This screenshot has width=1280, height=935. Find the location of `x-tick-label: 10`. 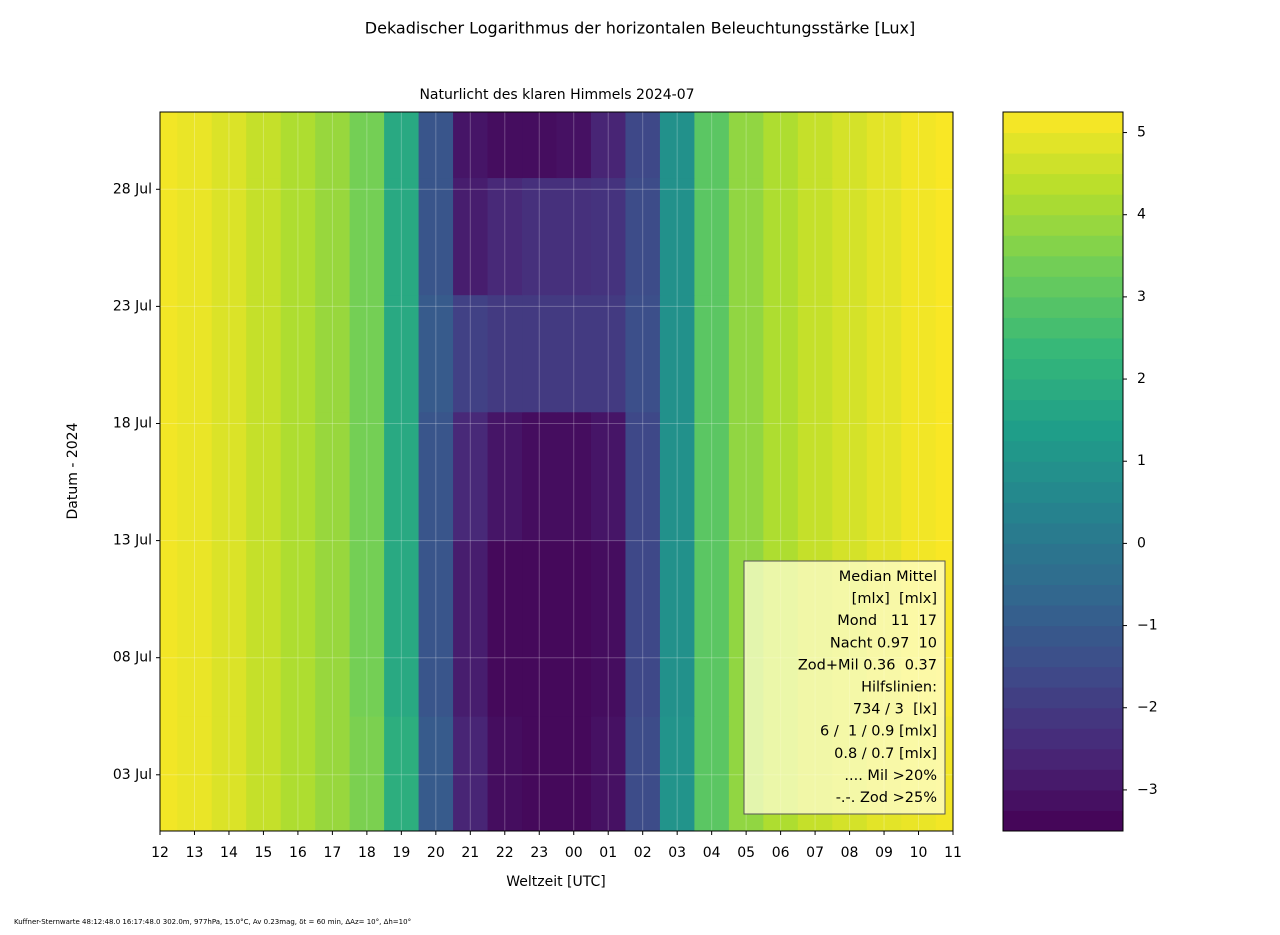

x-tick-label: 10 is located at coordinates (919, 853).